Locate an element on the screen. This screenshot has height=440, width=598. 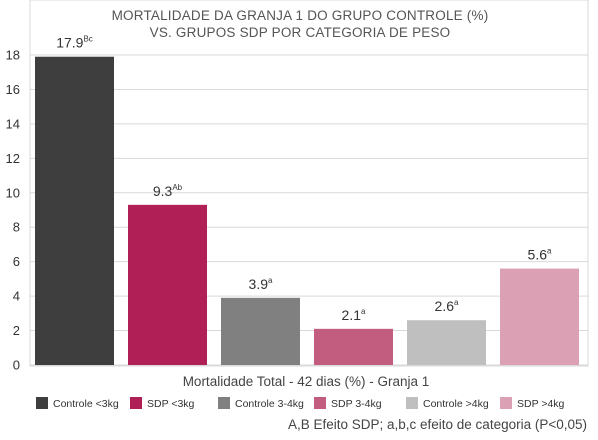
legend-item: Controle 3-4kg is located at coordinates (261, 403).